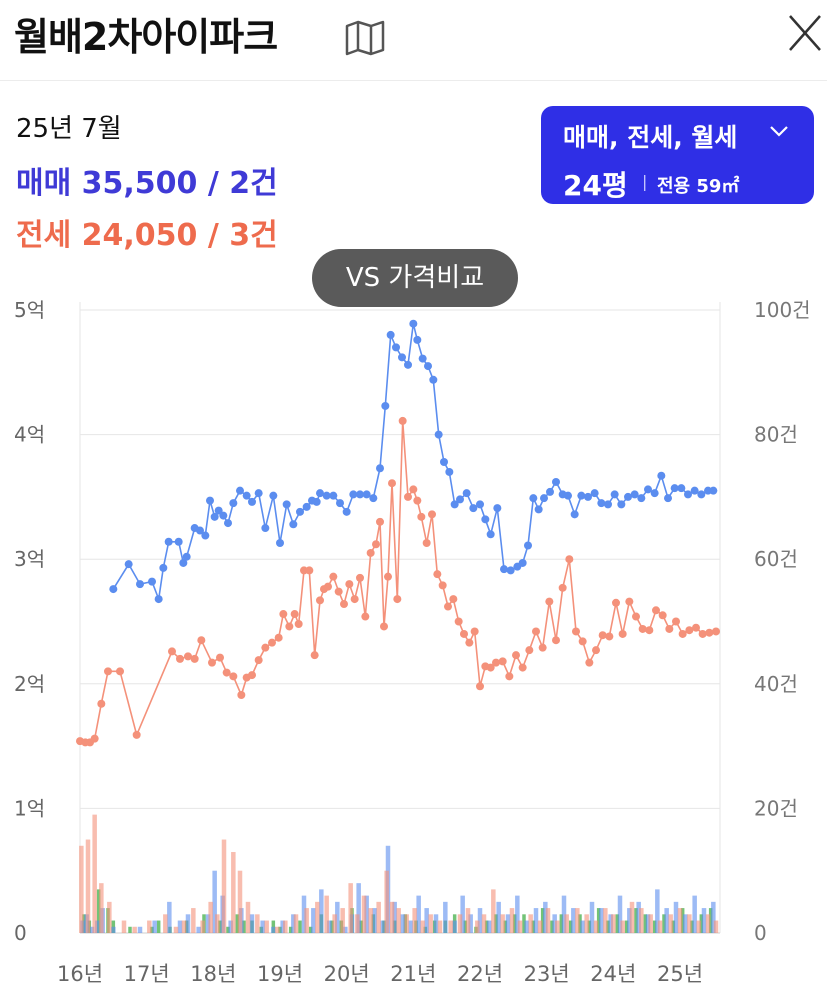 This screenshot has height=997, width=827. I want to click on y-tick-label-right: 80건, so click(776, 435).